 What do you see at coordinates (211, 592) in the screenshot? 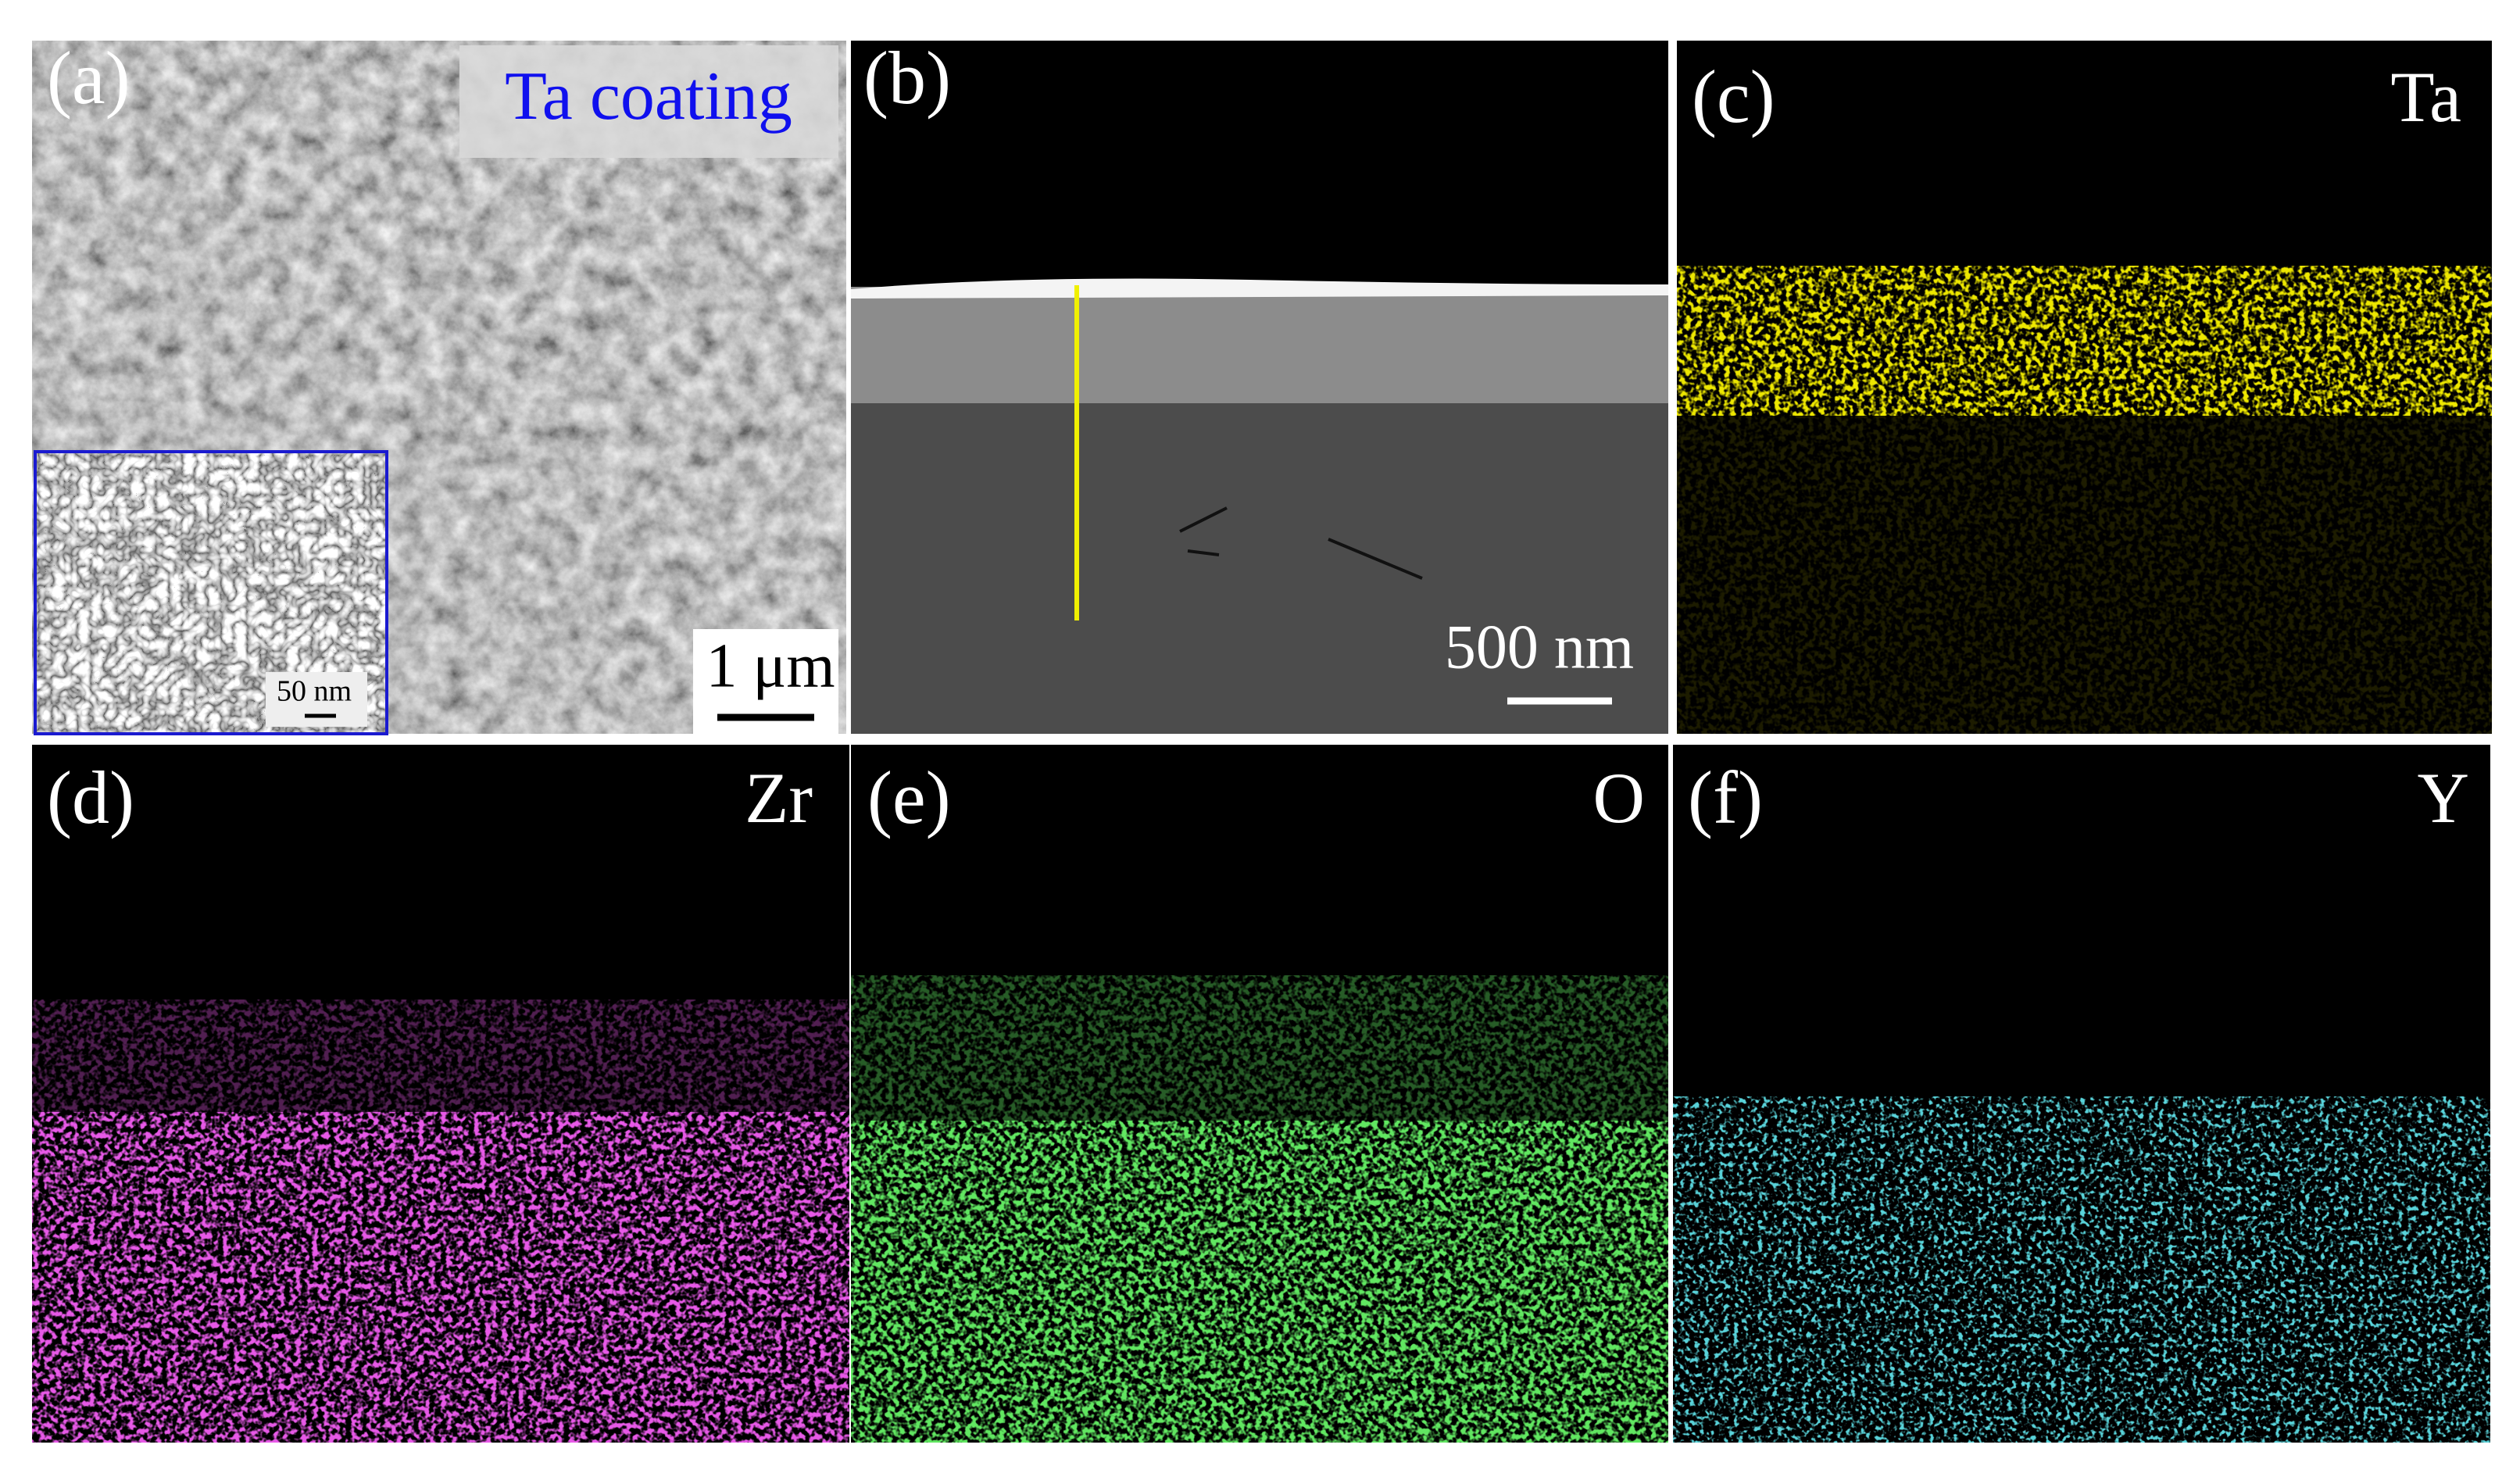
I see `inset-border` at bounding box center [211, 592].